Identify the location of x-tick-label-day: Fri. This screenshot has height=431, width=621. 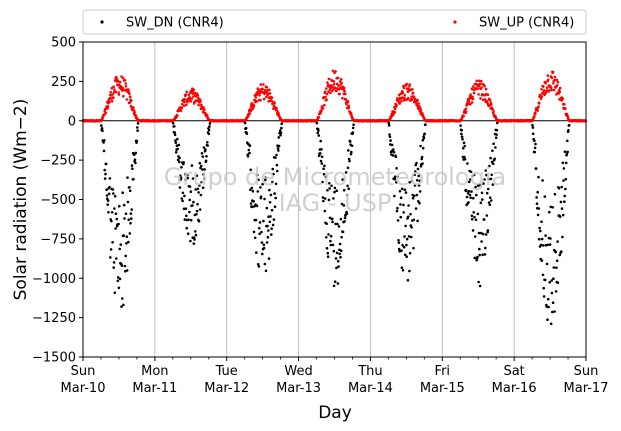
(443, 371).